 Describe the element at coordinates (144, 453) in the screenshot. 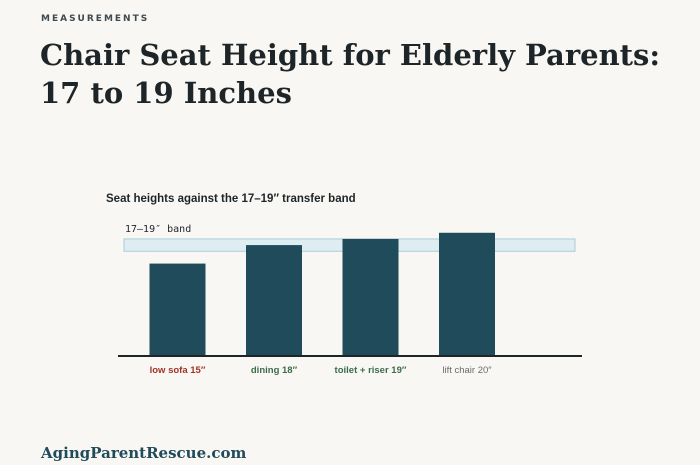

I see `site-footer: AgingParentRescue.com` at that location.